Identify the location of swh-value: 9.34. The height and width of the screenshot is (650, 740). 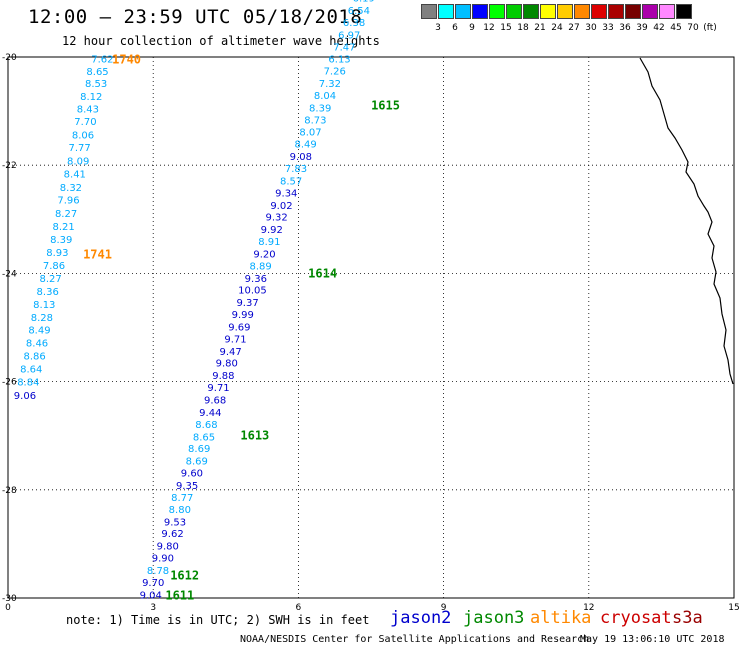
(286, 193).